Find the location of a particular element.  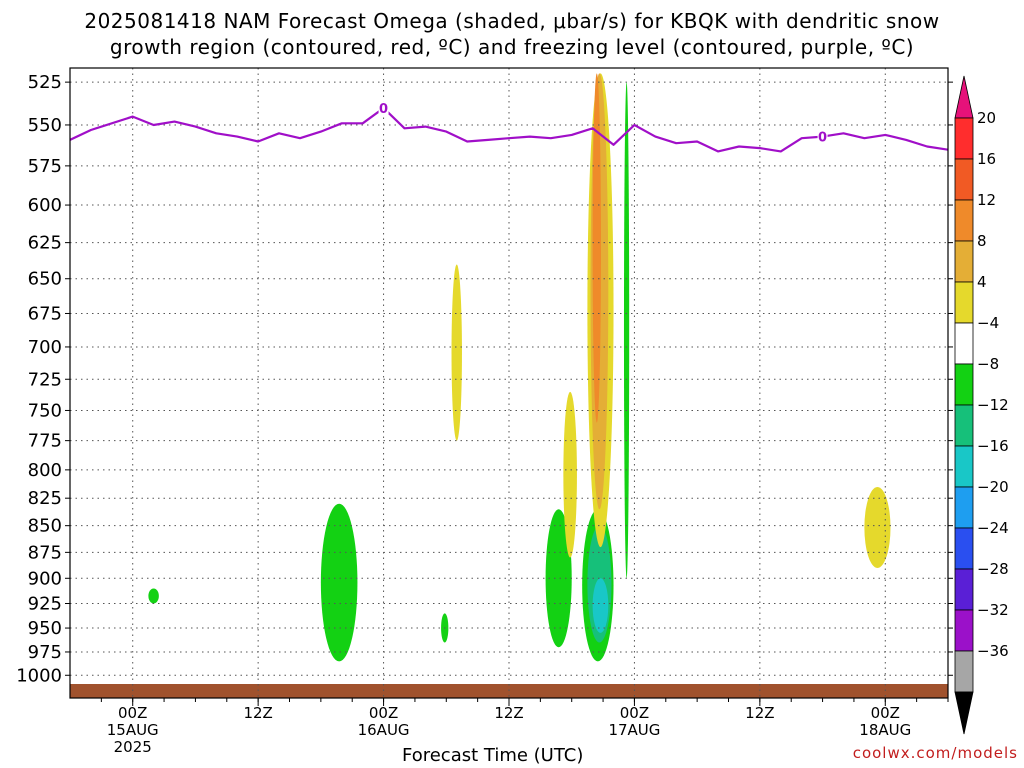

x-axis-title: Forecast Time (UTC) is located at coordinates (493, 755).